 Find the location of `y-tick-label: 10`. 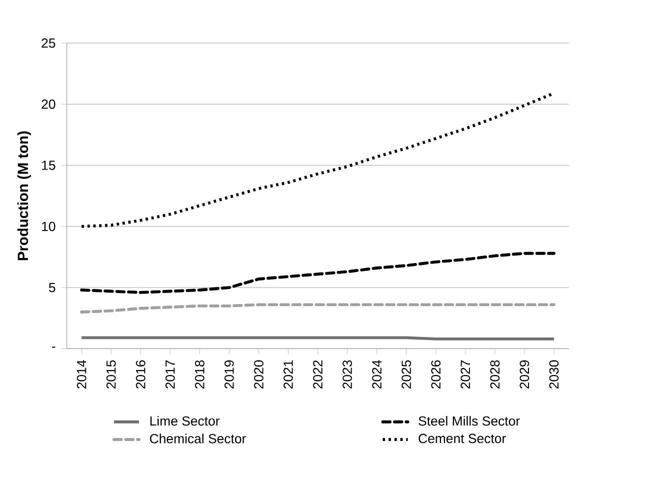

y-tick-label: 10 is located at coordinates (49, 227).